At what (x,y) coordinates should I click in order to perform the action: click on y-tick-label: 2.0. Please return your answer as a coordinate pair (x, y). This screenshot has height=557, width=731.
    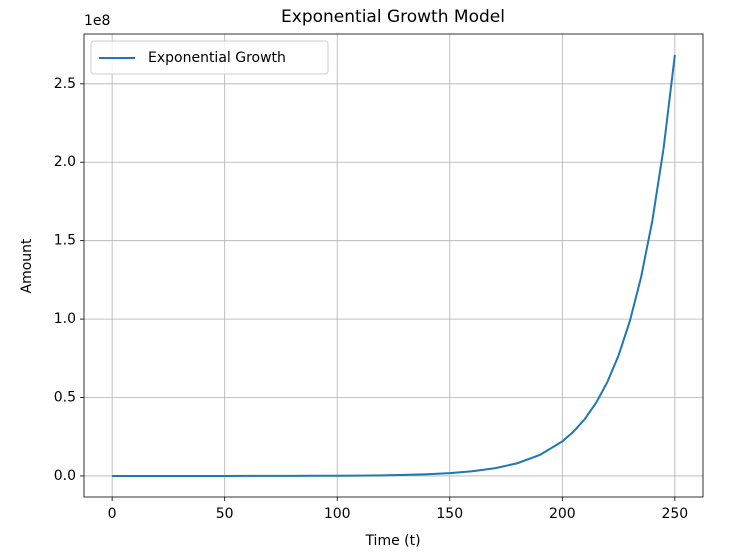
    Looking at the image, I should click on (65, 162).